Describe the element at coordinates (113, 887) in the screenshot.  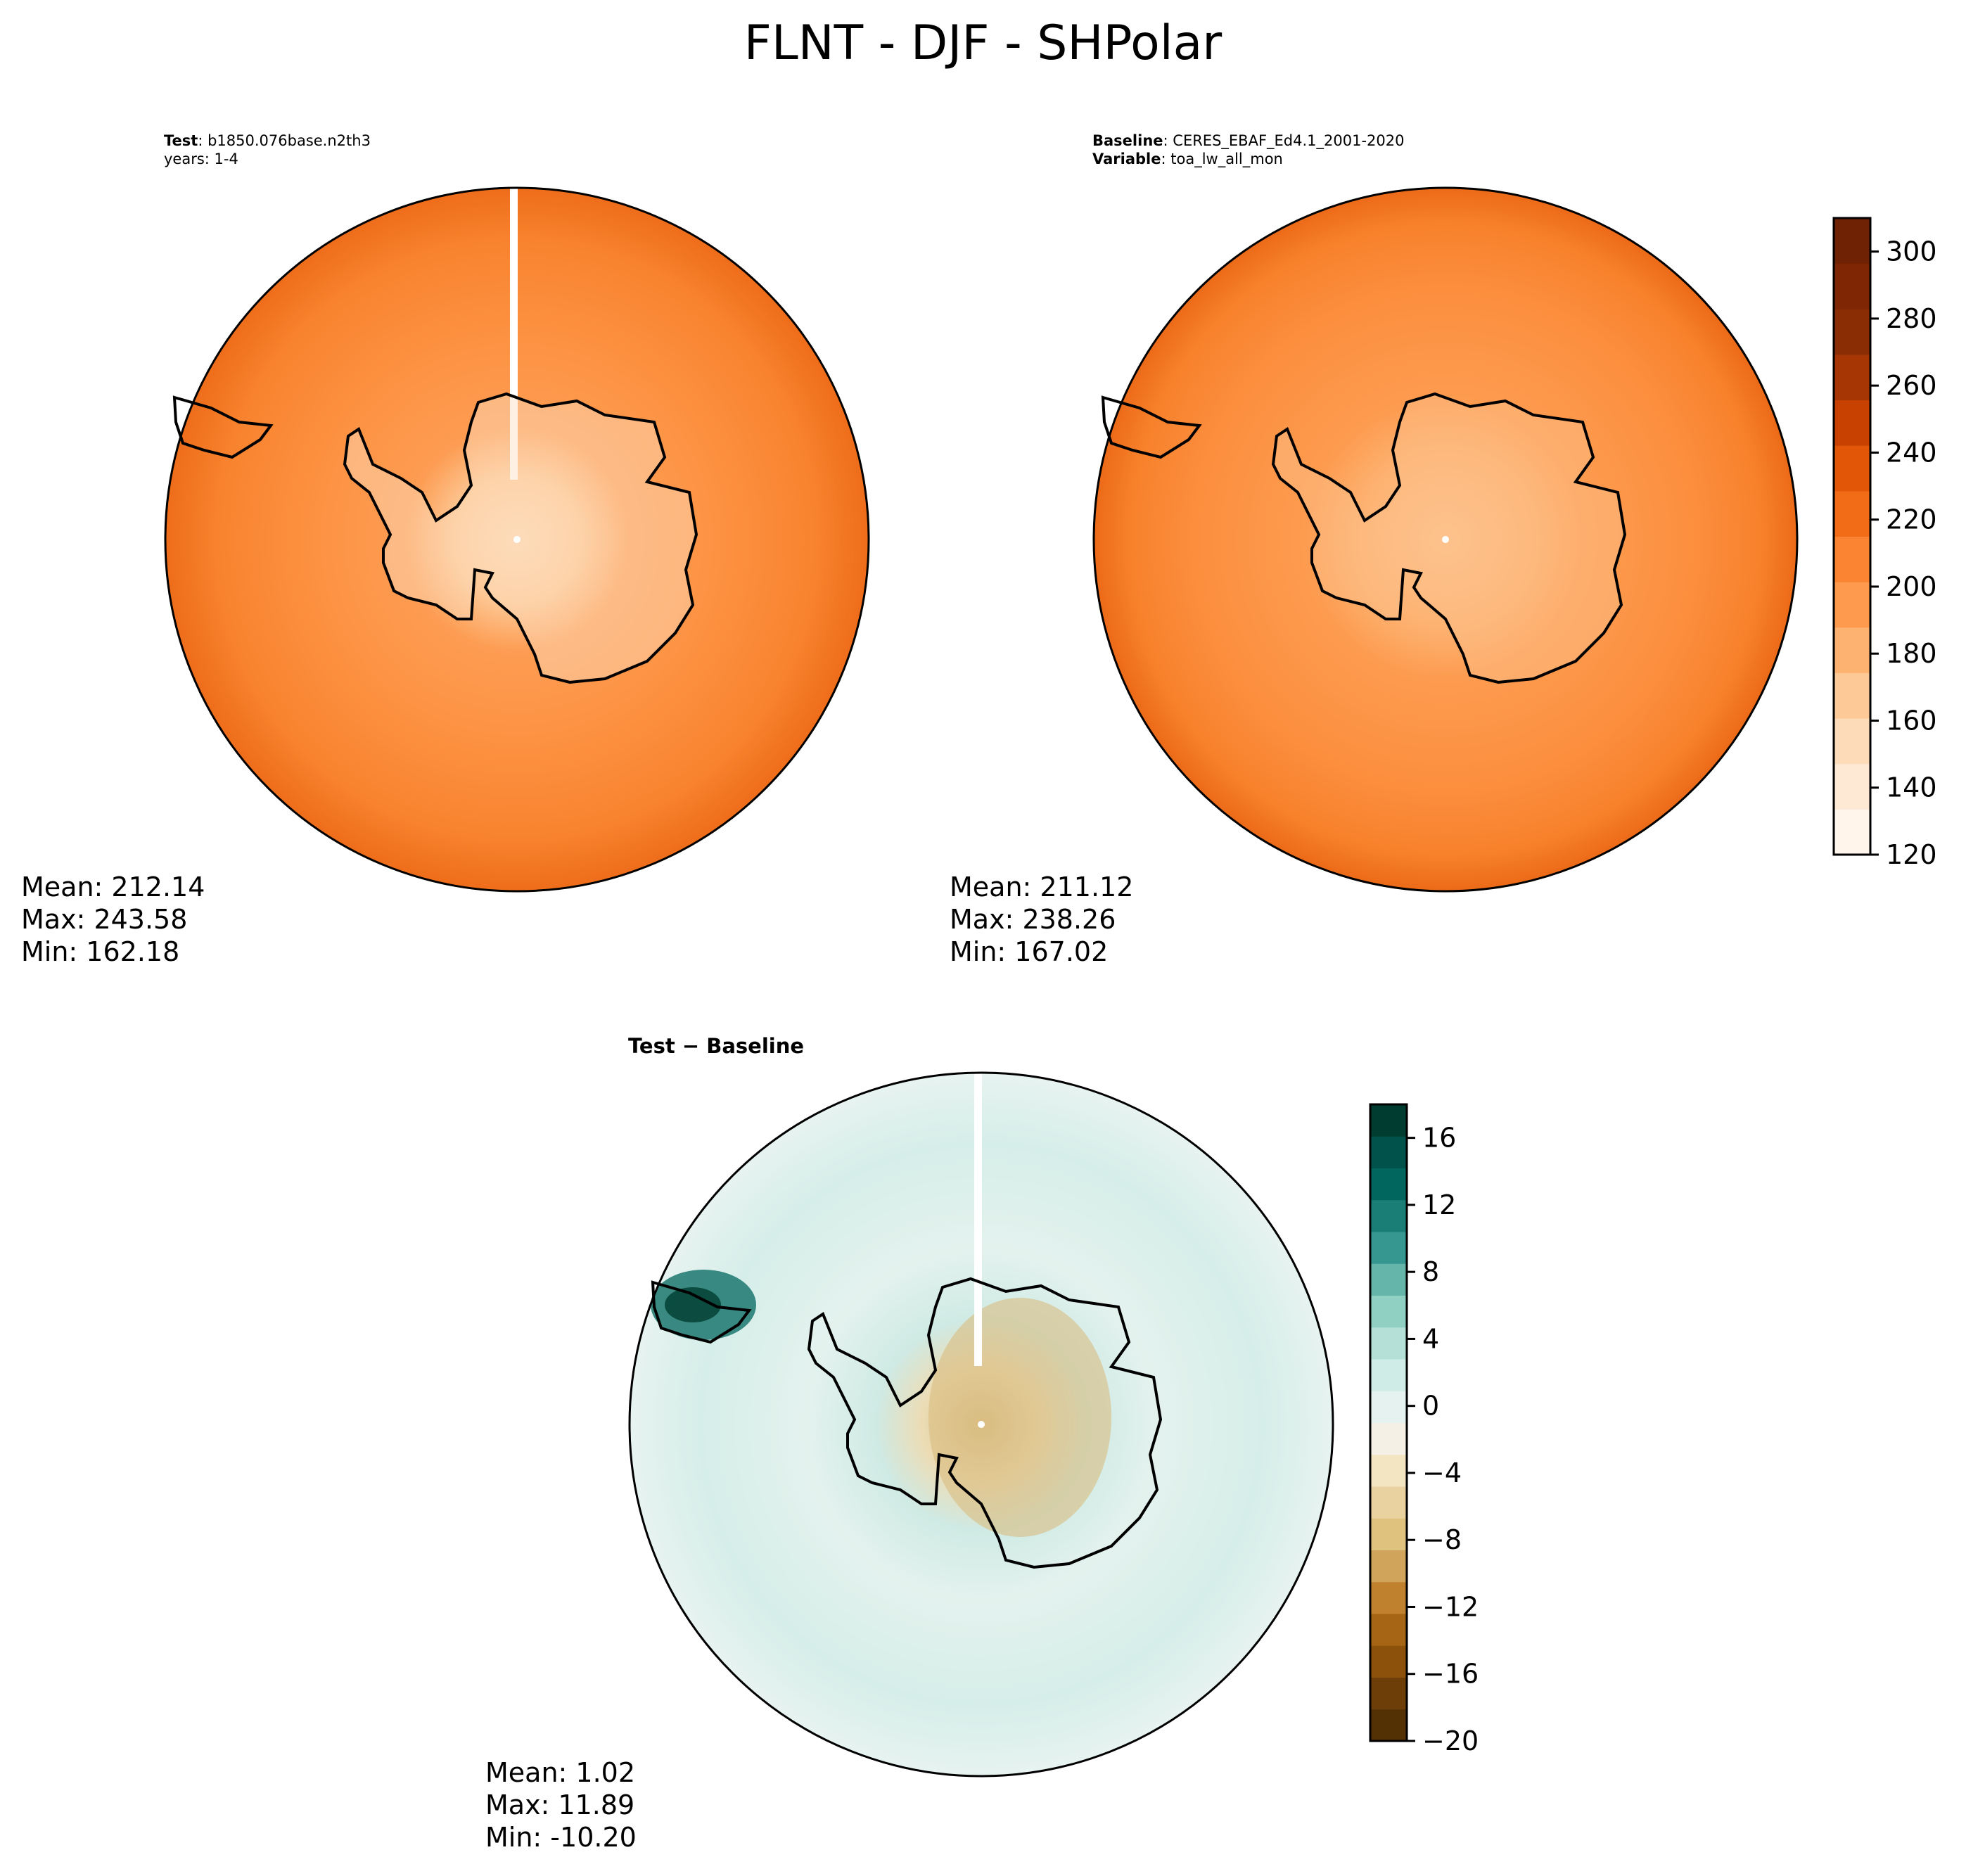
I see `test-mean: Mean: 212.14` at that location.